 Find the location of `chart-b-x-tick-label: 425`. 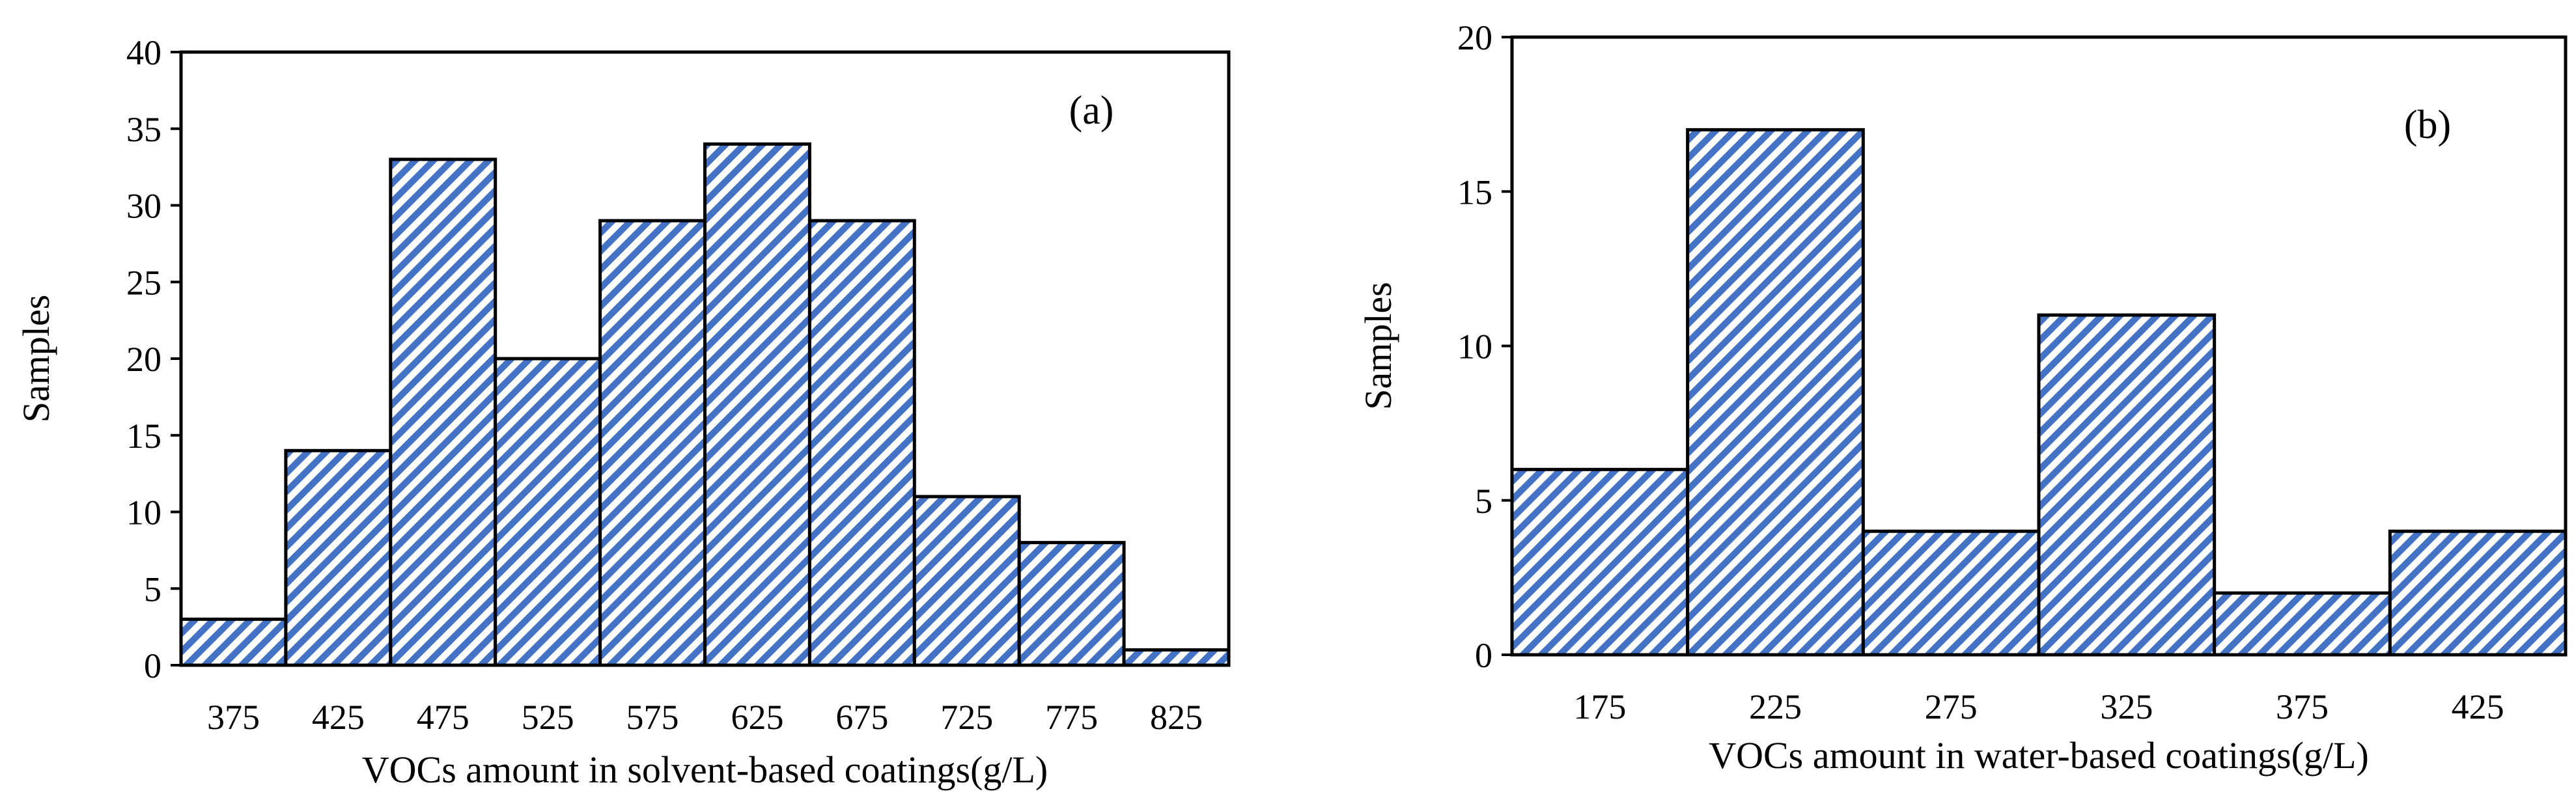

chart-b-x-tick-label: 425 is located at coordinates (2478, 706).